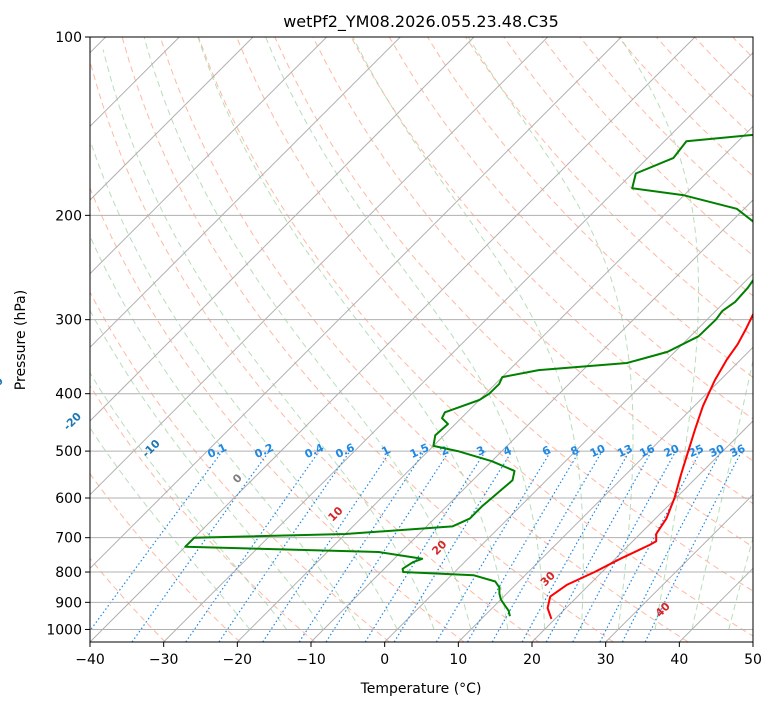 This screenshot has width=775, height=708. I want to click on x-tick-label: 0, so click(384, 660).